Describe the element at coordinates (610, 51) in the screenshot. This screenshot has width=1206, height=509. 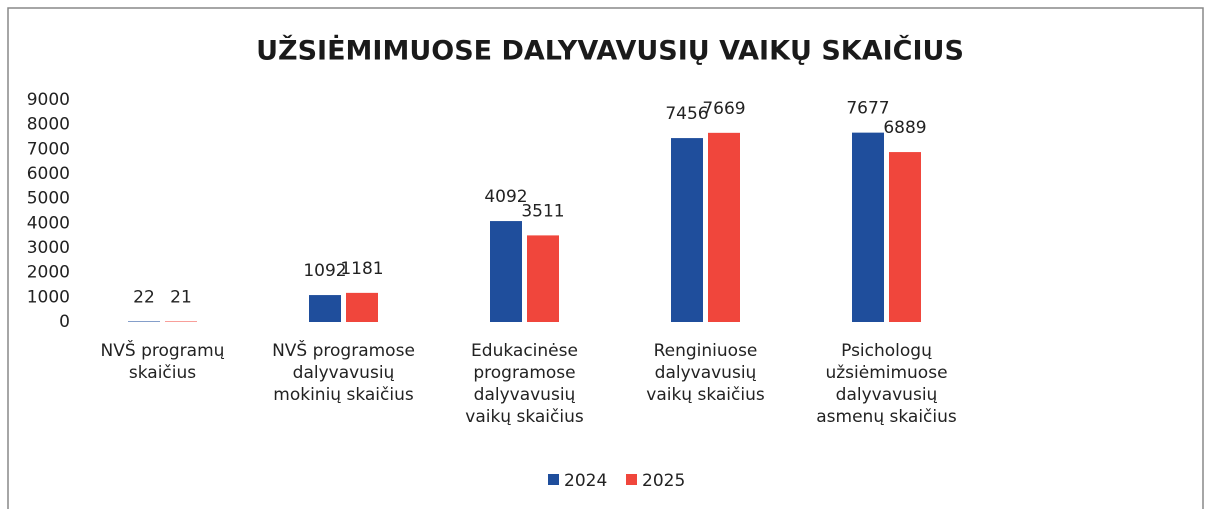
I see `chart-title: UŽSIĖMIMUOSE DALYVAVUSIŲ VAIKŲ SKAIČIUS` at that location.